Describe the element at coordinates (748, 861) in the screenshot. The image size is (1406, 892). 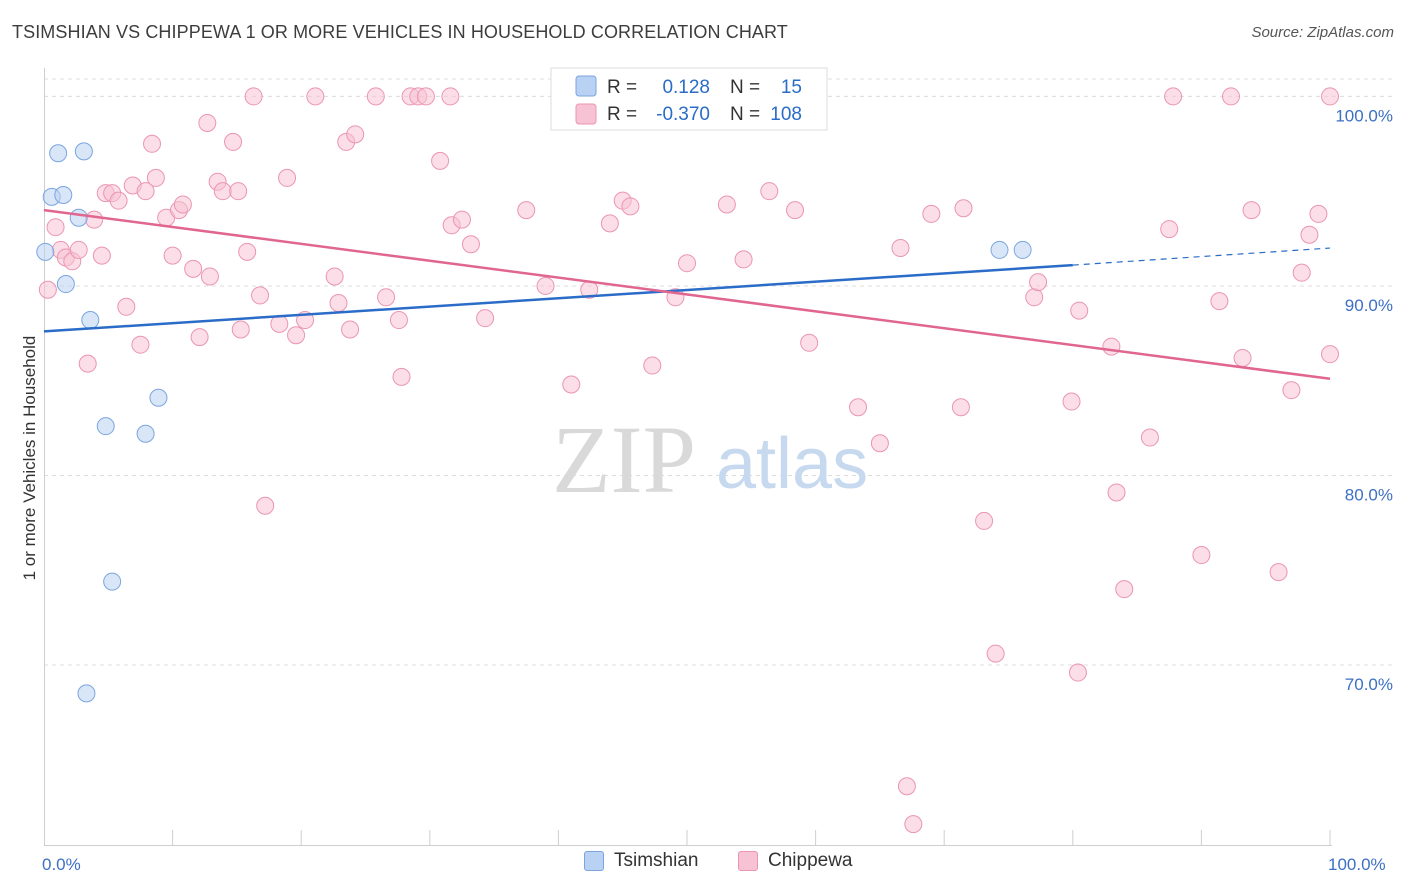
I see `bottom-legend-swatch-chippewa` at that location.